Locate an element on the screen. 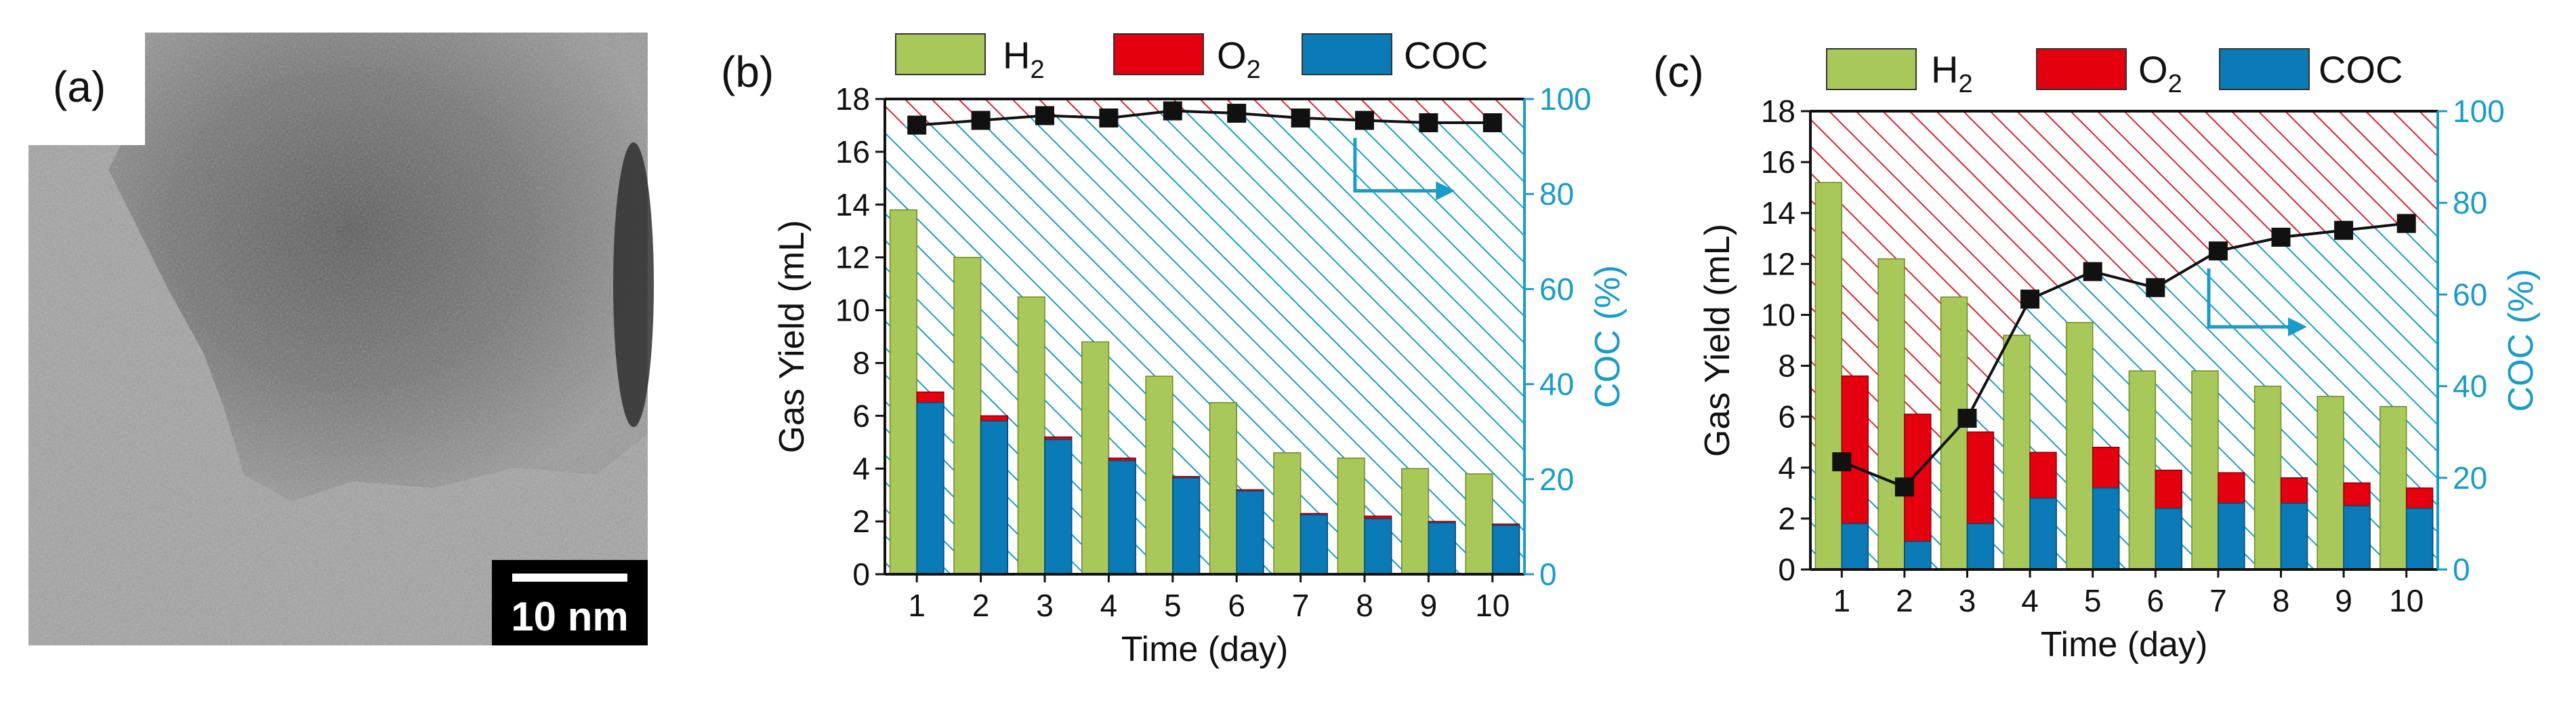 The image size is (2576, 701). c-ytick-label: 10 is located at coordinates (1778, 314).